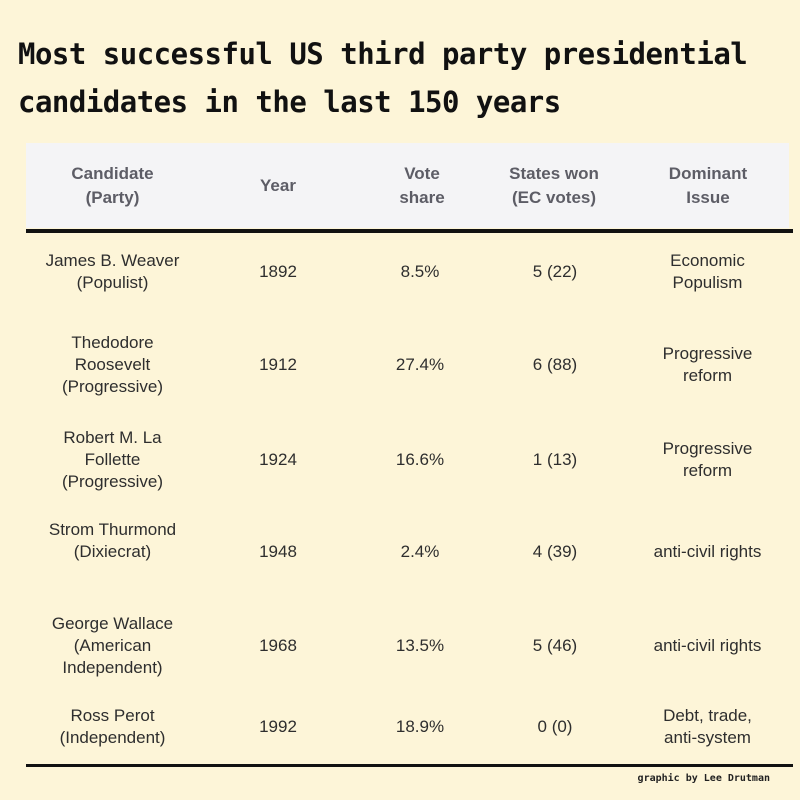 The height and width of the screenshot is (800, 800). What do you see at coordinates (555, 271) in the screenshot?
I see `cell-states-won: 5 (22)` at bounding box center [555, 271].